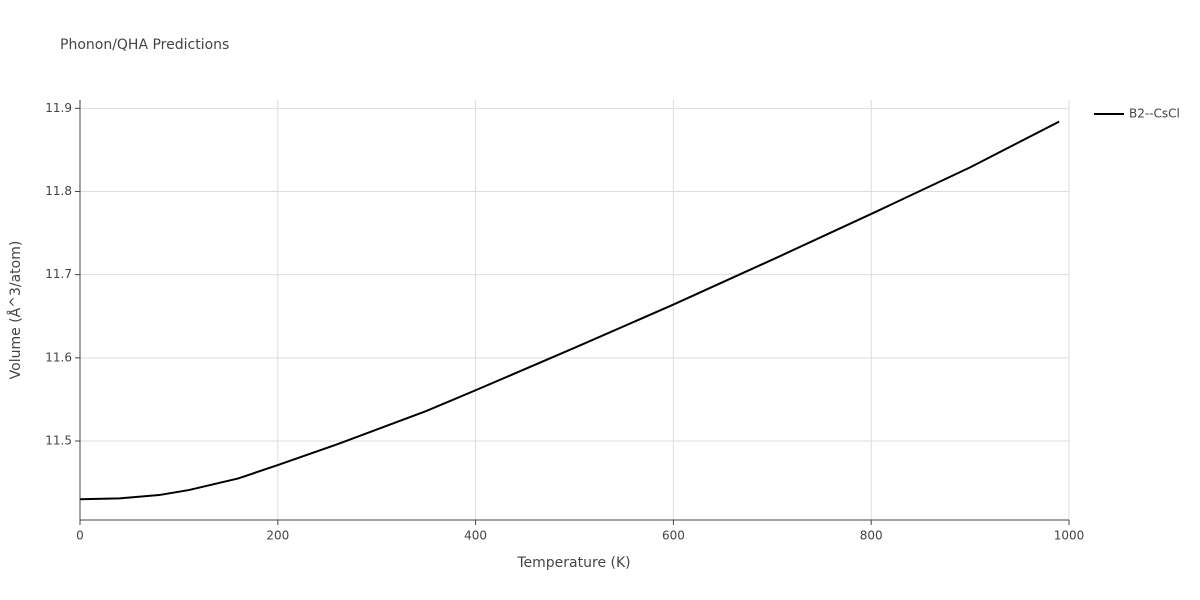  What do you see at coordinates (573, 563) in the screenshot?
I see `x-axis-label: Temperature (K)` at bounding box center [573, 563].